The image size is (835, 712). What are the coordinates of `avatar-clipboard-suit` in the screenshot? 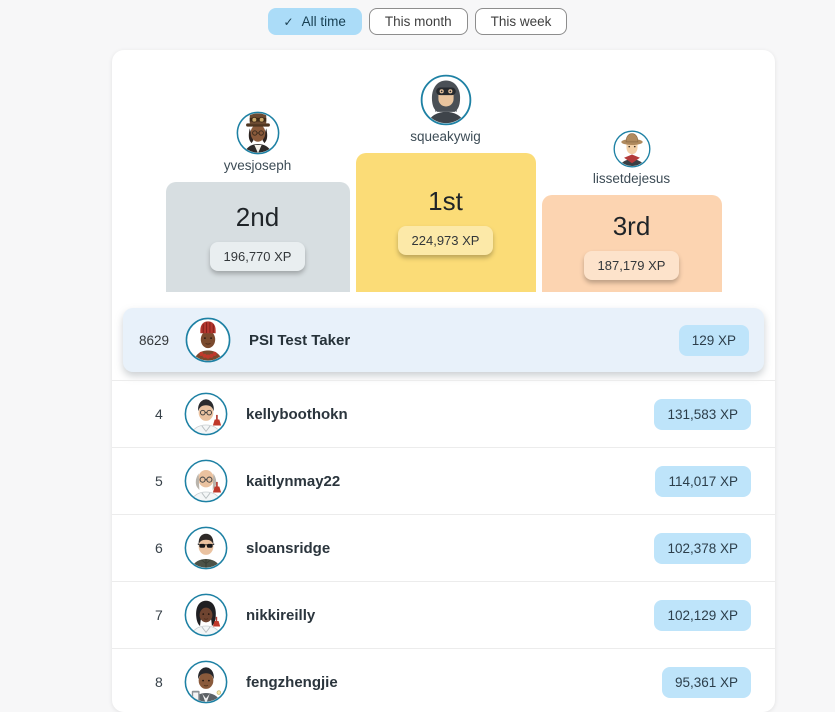 It's located at (206, 682).